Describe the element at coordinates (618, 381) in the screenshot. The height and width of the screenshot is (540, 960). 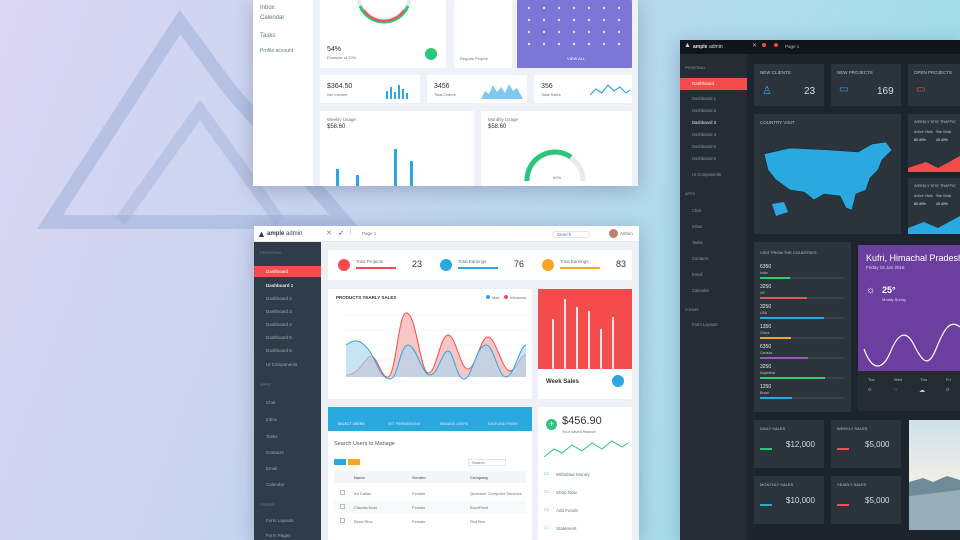
I see `cart-icon` at that location.